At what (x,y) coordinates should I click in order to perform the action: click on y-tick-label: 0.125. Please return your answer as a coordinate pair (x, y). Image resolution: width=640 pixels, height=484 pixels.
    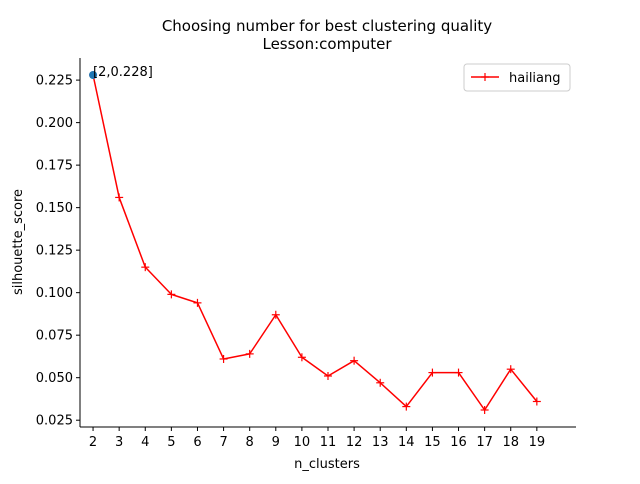
    Looking at the image, I should click on (54, 251).